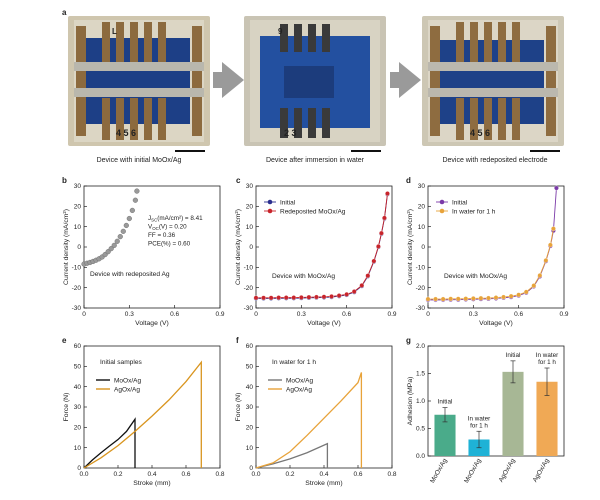 This screenshot has width=600, height=500. I want to click on device-photo-after-water-image: 9 2 3, so click(315, 81).